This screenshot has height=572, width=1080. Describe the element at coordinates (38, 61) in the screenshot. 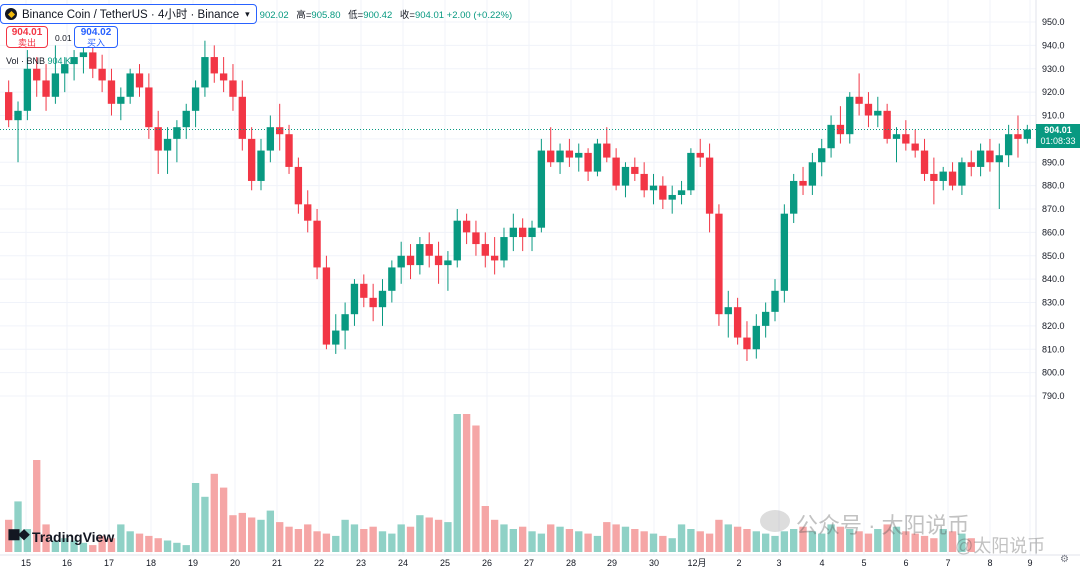

I see `volume-legend: Vol · BNB 904 K` at that location.